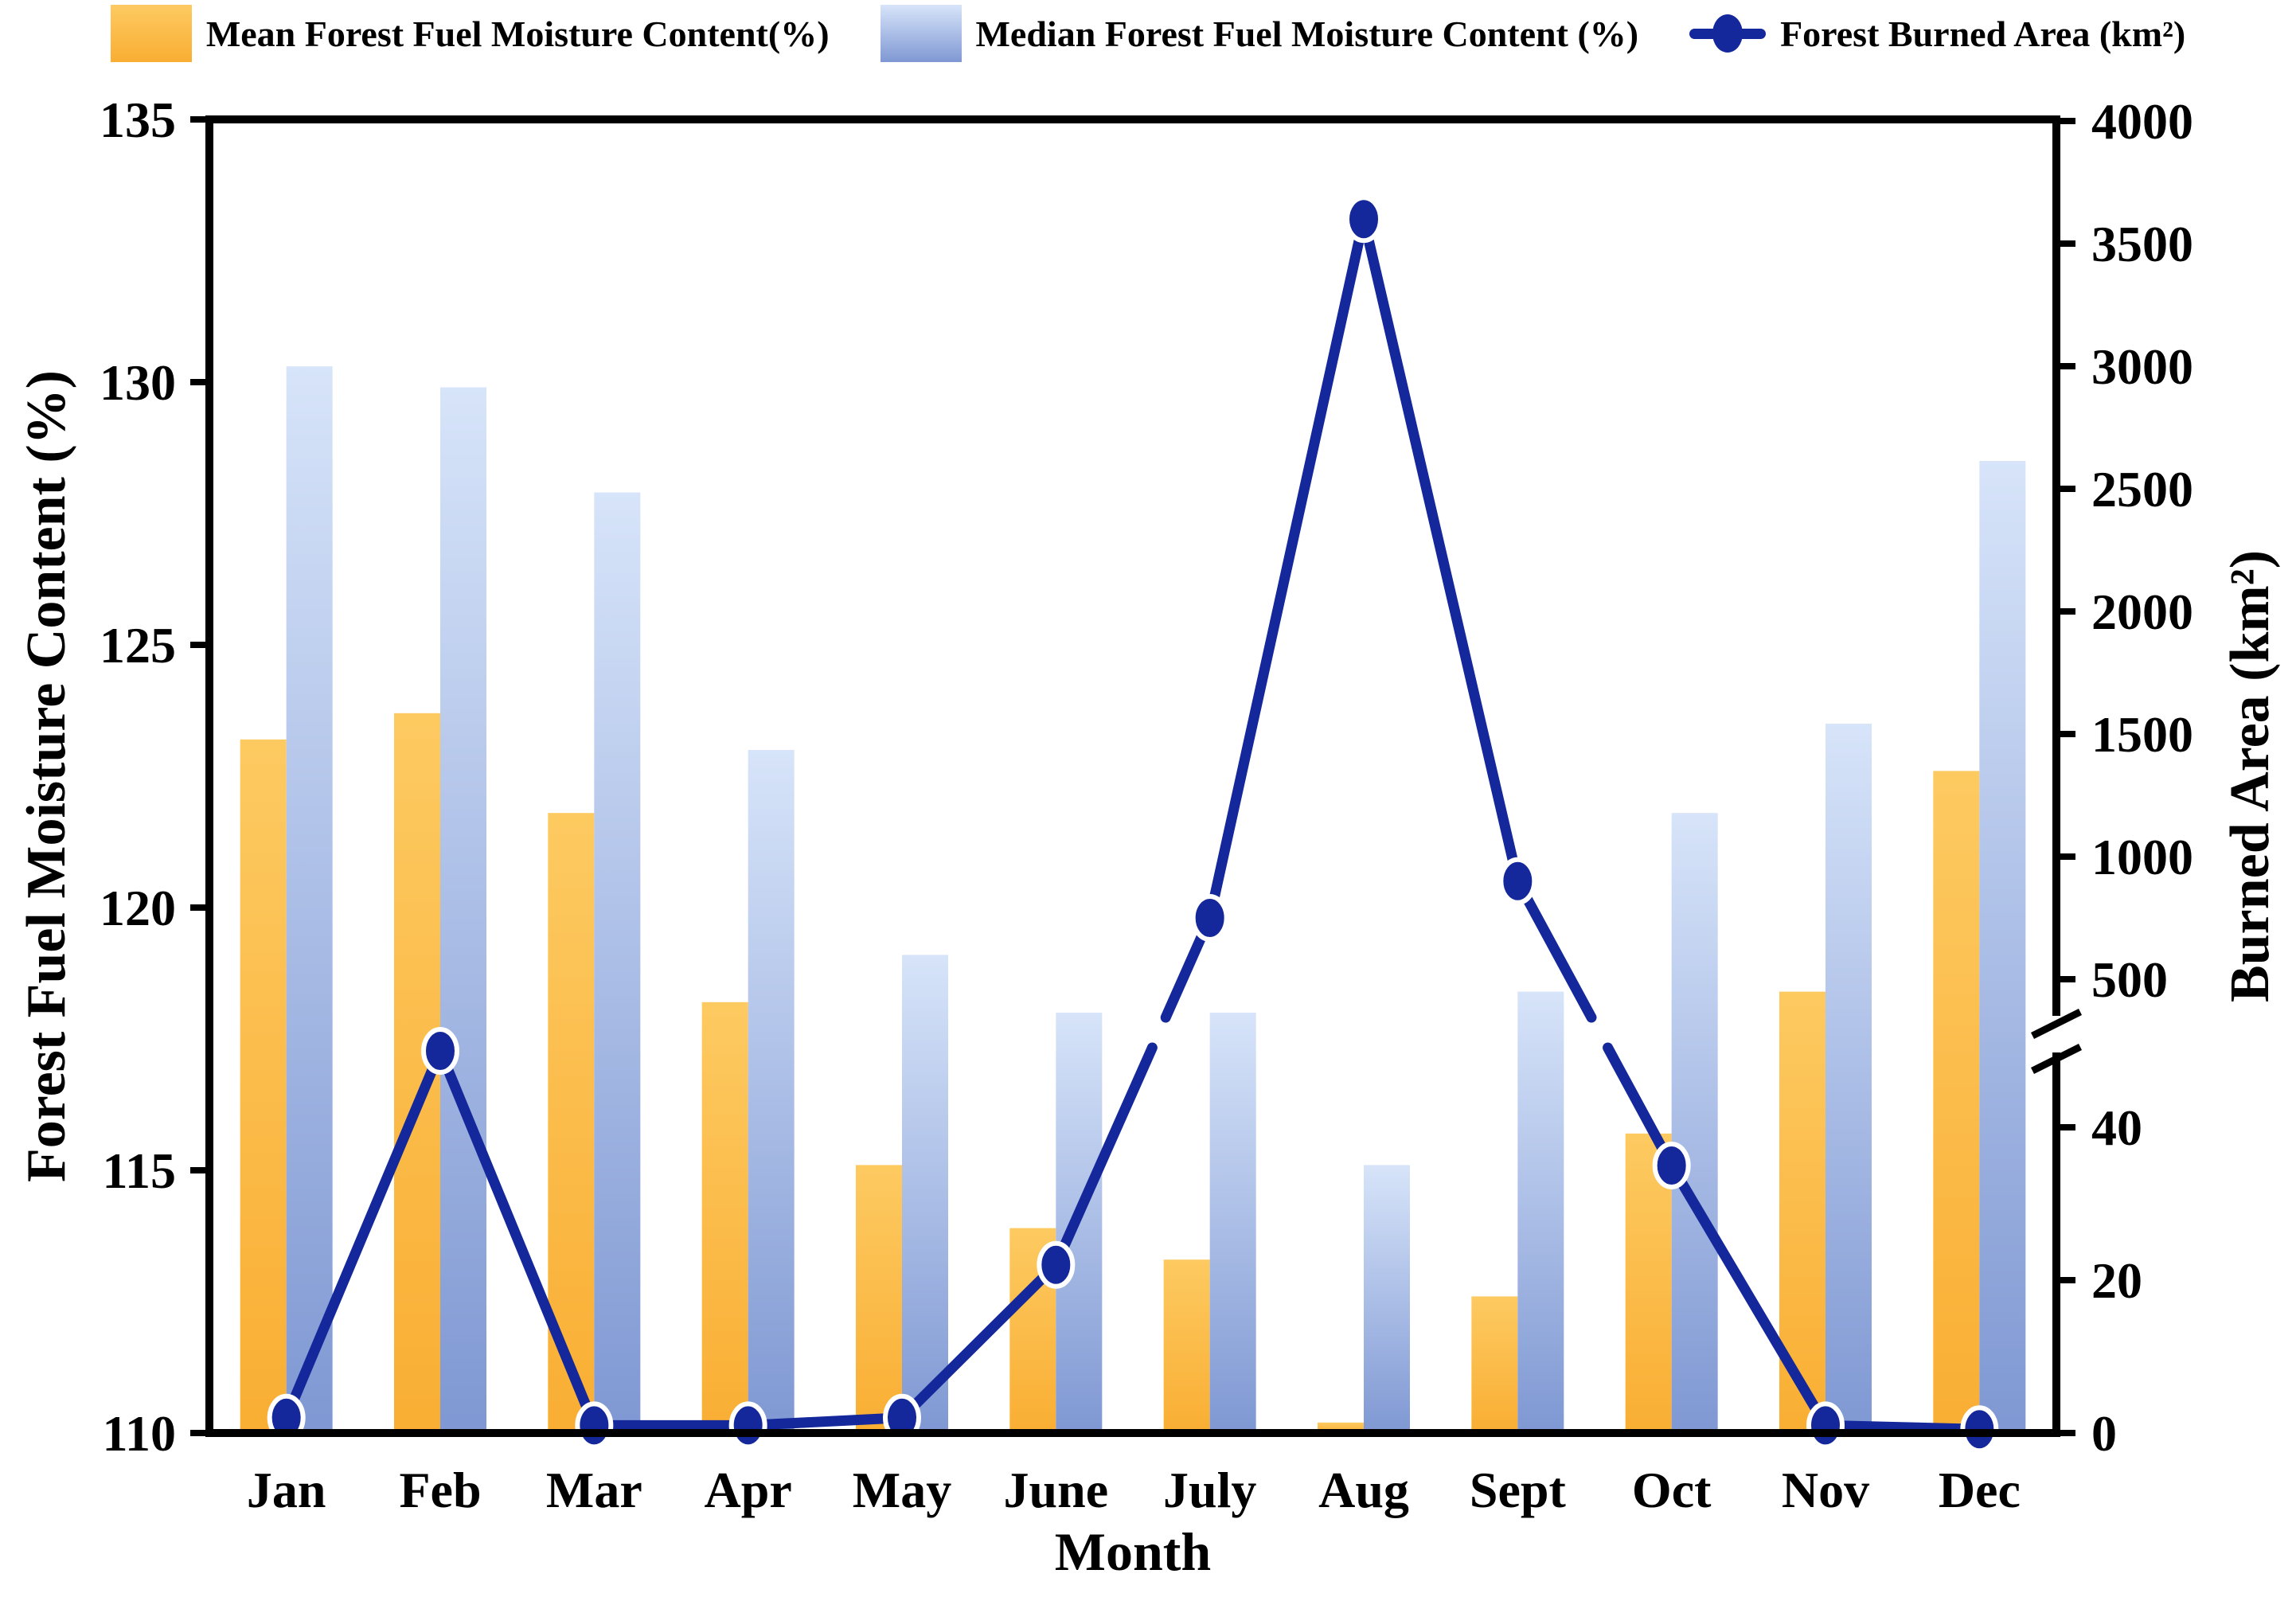 Image resolution: width=2296 pixels, height=1601 pixels. What do you see at coordinates (2142, 244) in the screenshot?
I see `right-tick-label: 3500` at bounding box center [2142, 244].